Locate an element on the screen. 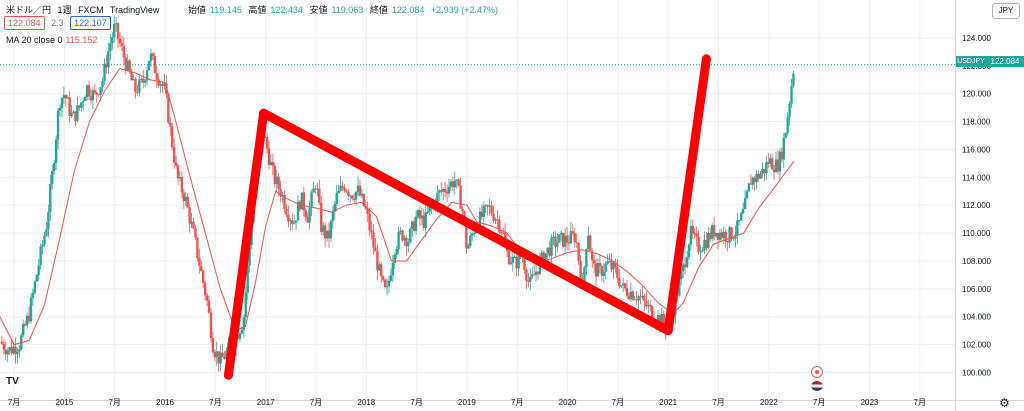 The height and width of the screenshot is (411, 1024). y-tick-label: 114.000 is located at coordinates (976, 177).